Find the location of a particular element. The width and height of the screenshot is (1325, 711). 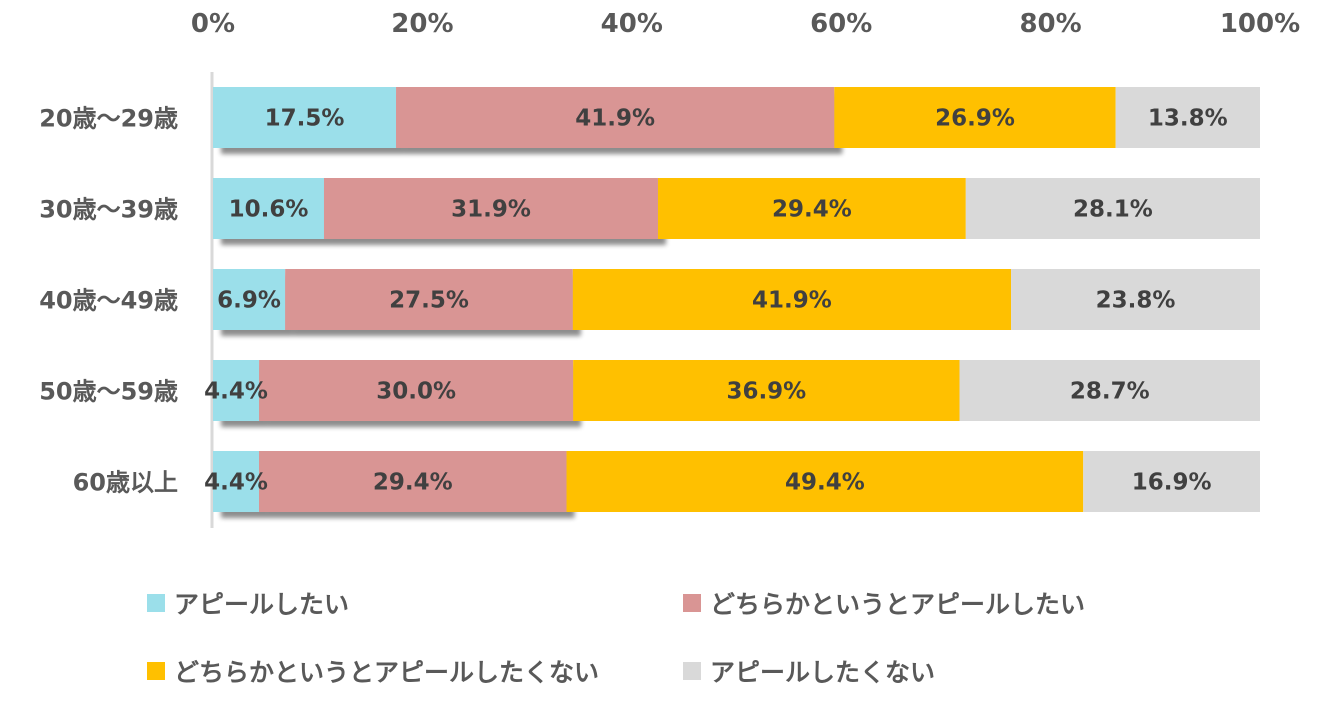

data-label: 17.5% is located at coordinates (305, 119).